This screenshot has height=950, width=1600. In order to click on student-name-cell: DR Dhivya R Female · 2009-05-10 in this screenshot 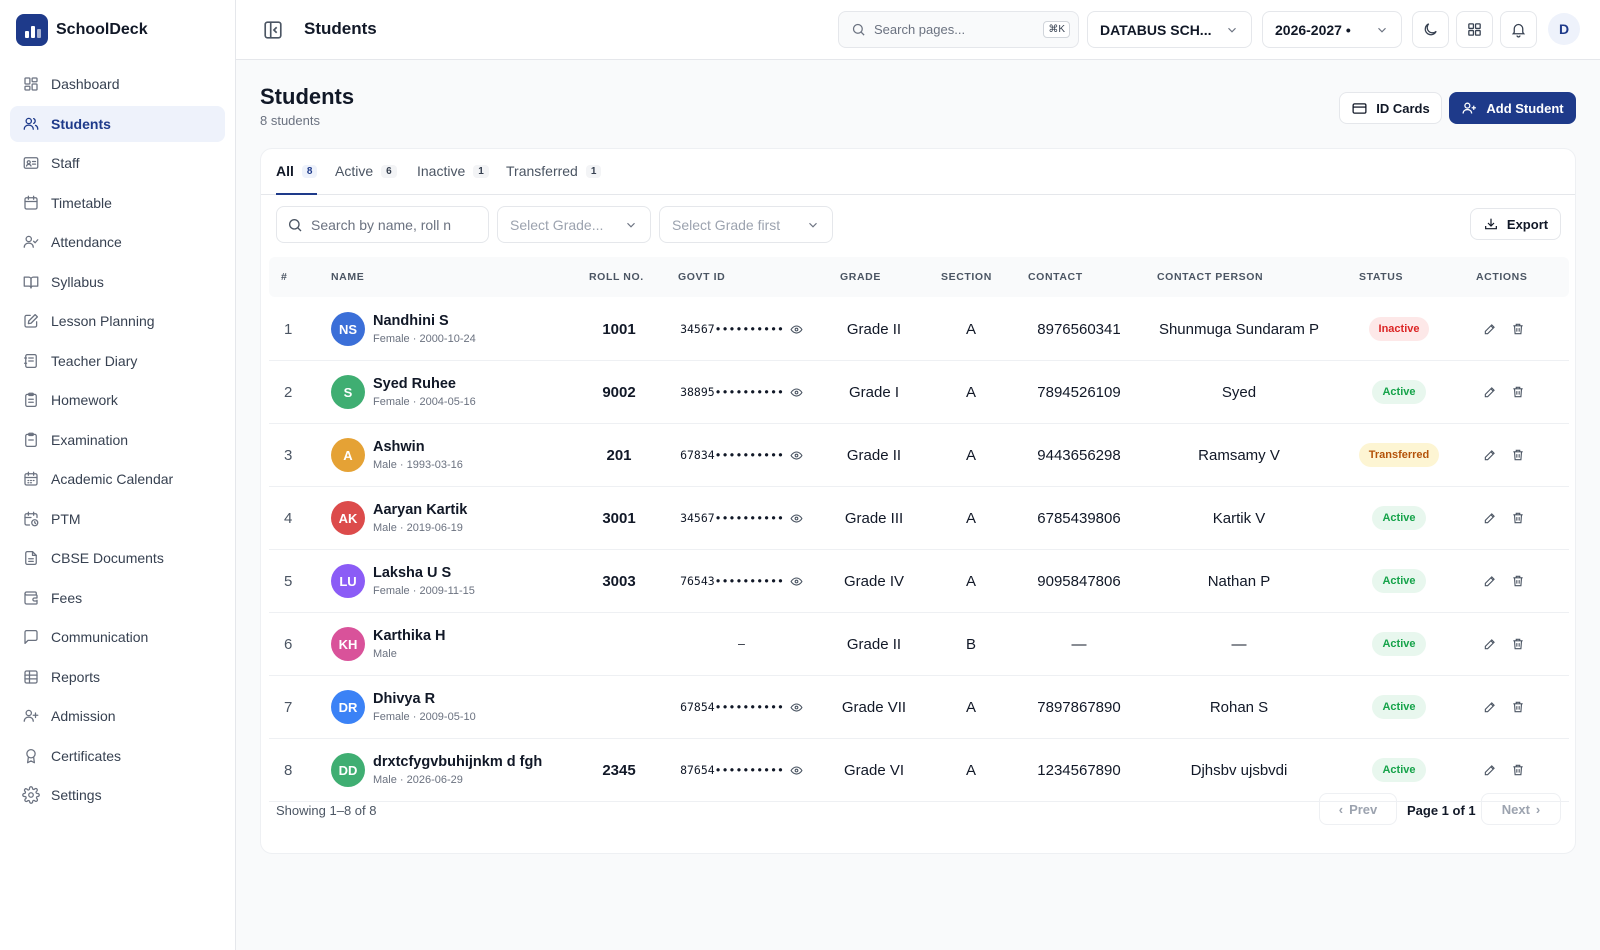, I will do `click(456, 707)`.